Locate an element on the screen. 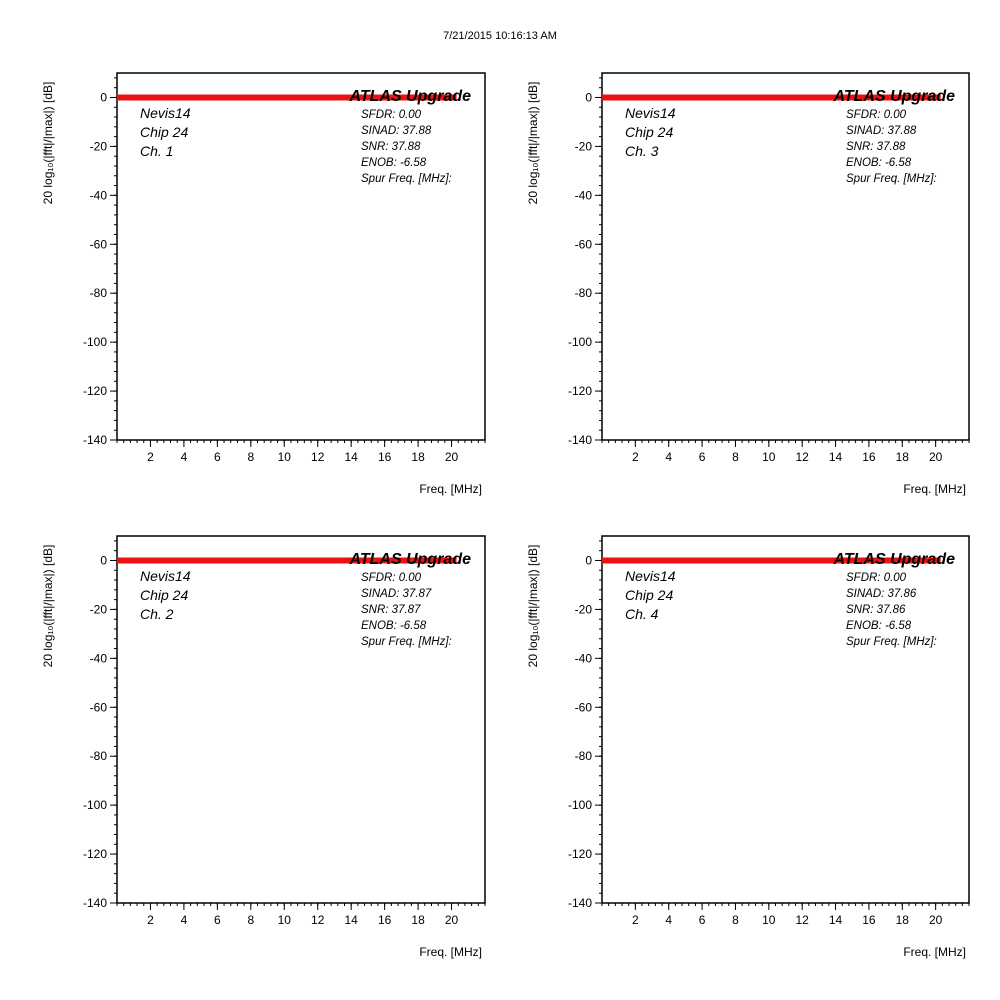  stat-line: SINAD: 37.86 is located at coordinates (881, 594).